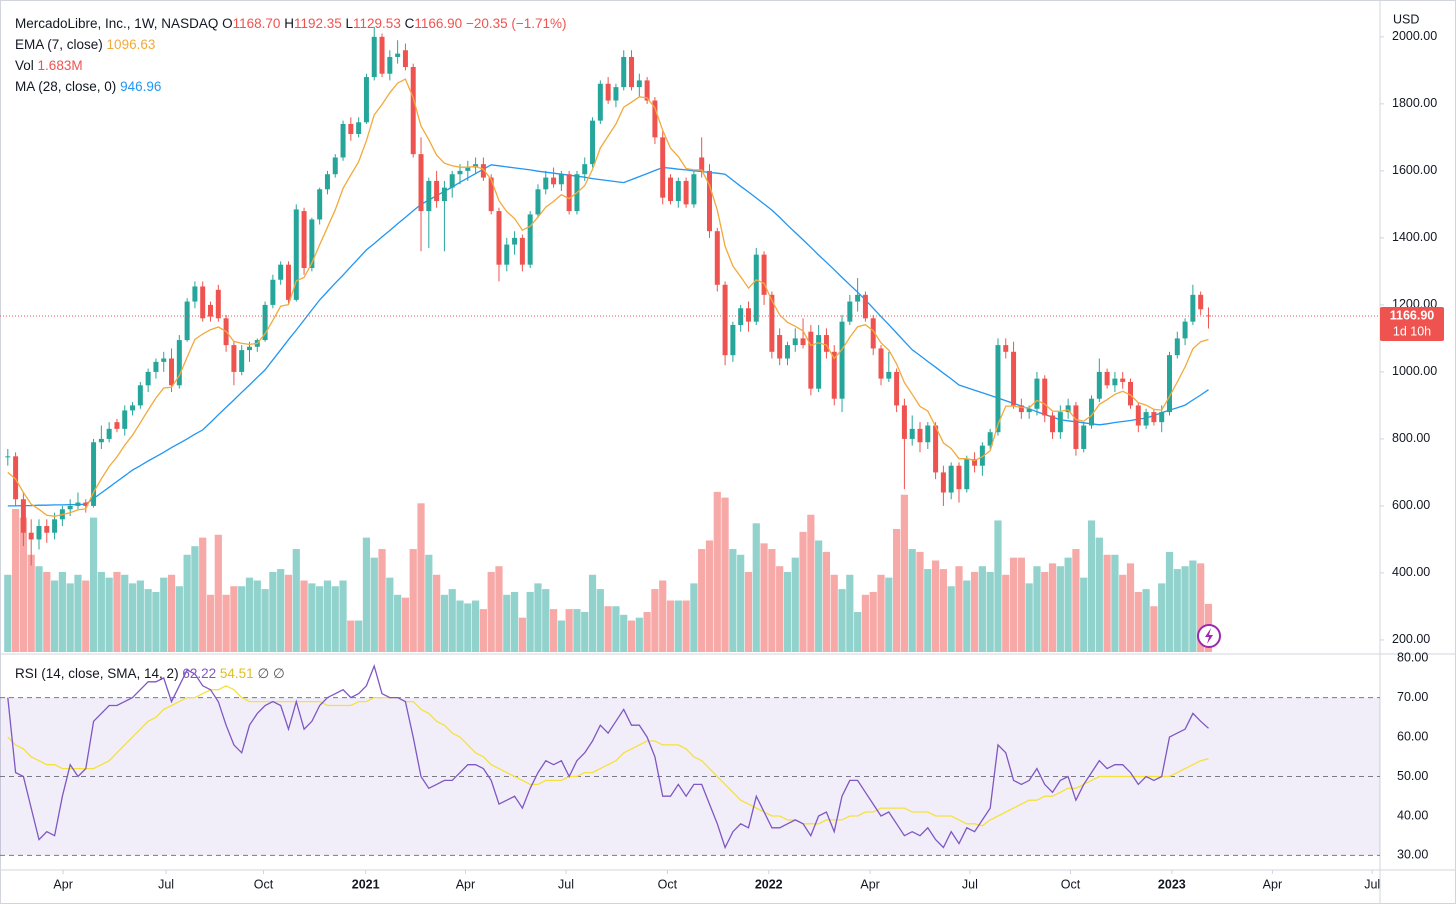 The height and width of the screenshot is (904, 1456). What do you see at coordinates (1414, 103) in the screenshot?
I see `y-tick-label: 1800.00` at bounding box center [1414, 103].